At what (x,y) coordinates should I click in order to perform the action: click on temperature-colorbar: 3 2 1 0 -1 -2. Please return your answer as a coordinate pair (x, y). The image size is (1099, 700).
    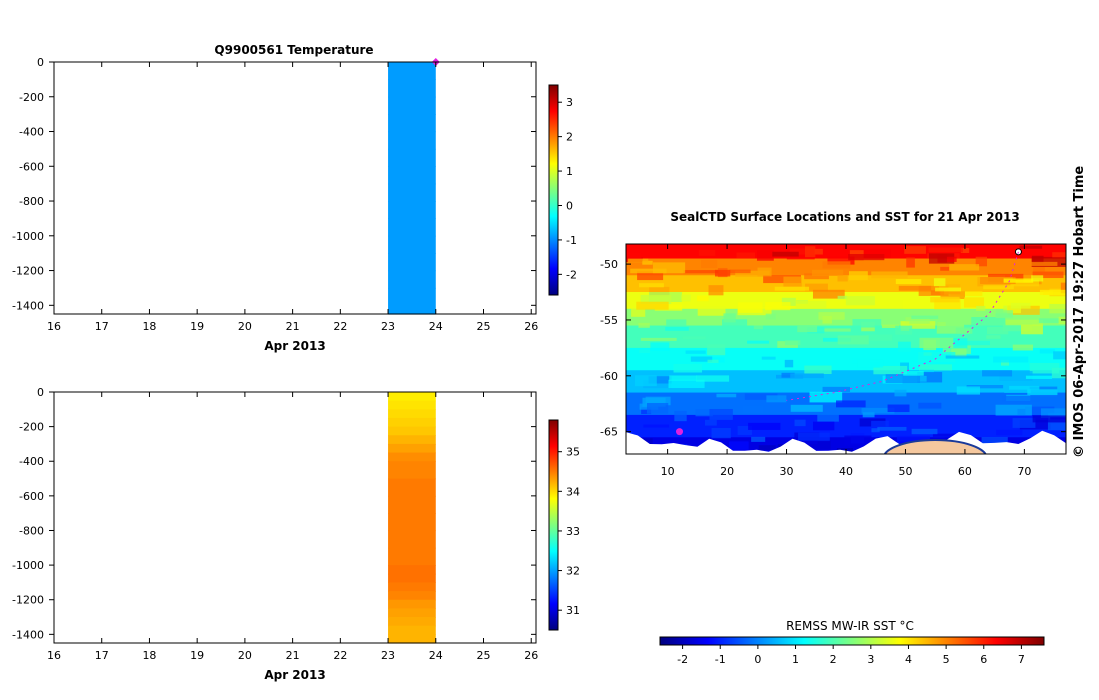
    Looking at the image, I should click on (562, 190).